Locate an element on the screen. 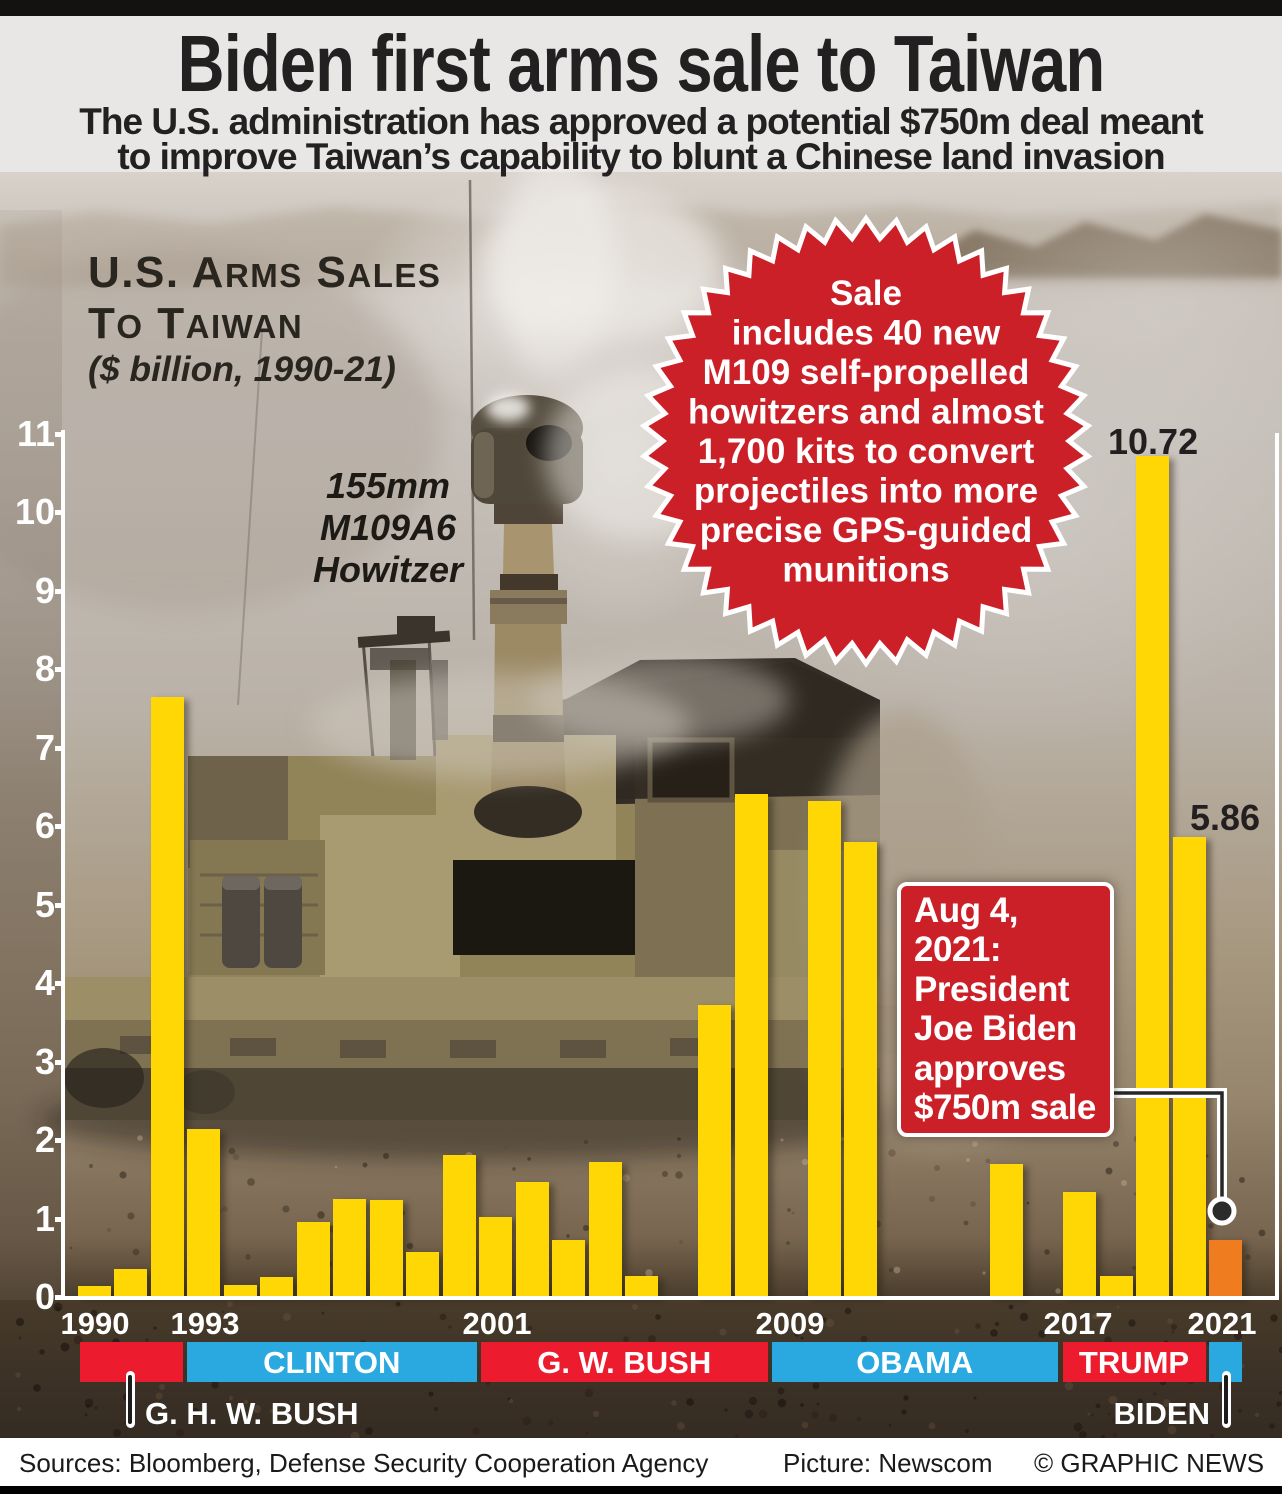  svg-text: M109 self-propelled is located at coordinates (866, 372).